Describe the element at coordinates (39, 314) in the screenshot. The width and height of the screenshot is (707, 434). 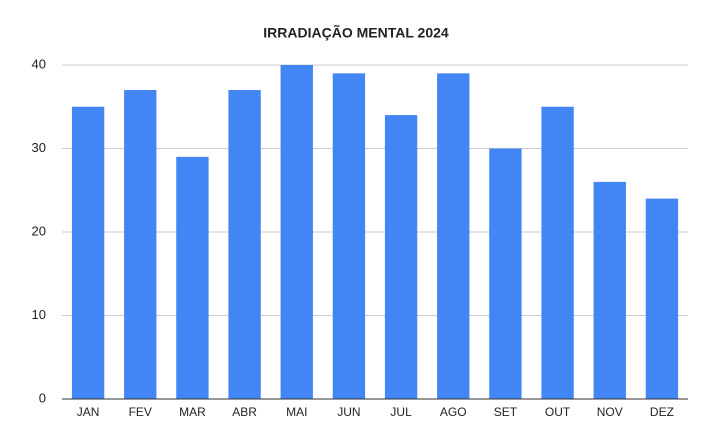
I see `y-tick-label: 10` at that location.